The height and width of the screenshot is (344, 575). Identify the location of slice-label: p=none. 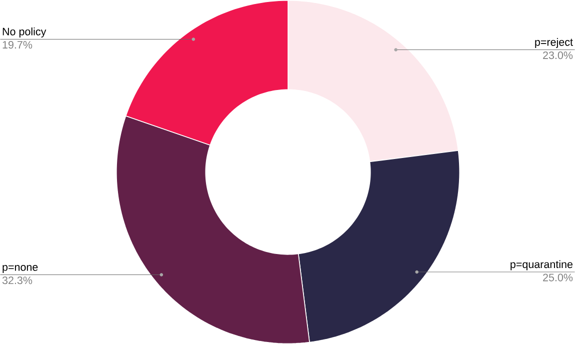
(20, 268).